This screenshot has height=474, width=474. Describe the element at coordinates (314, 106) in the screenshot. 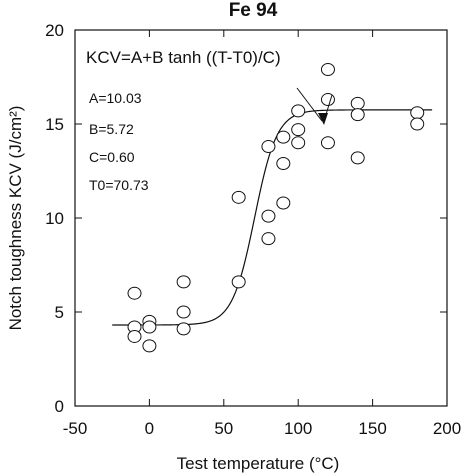

I see `arrow-annotation` at that location.